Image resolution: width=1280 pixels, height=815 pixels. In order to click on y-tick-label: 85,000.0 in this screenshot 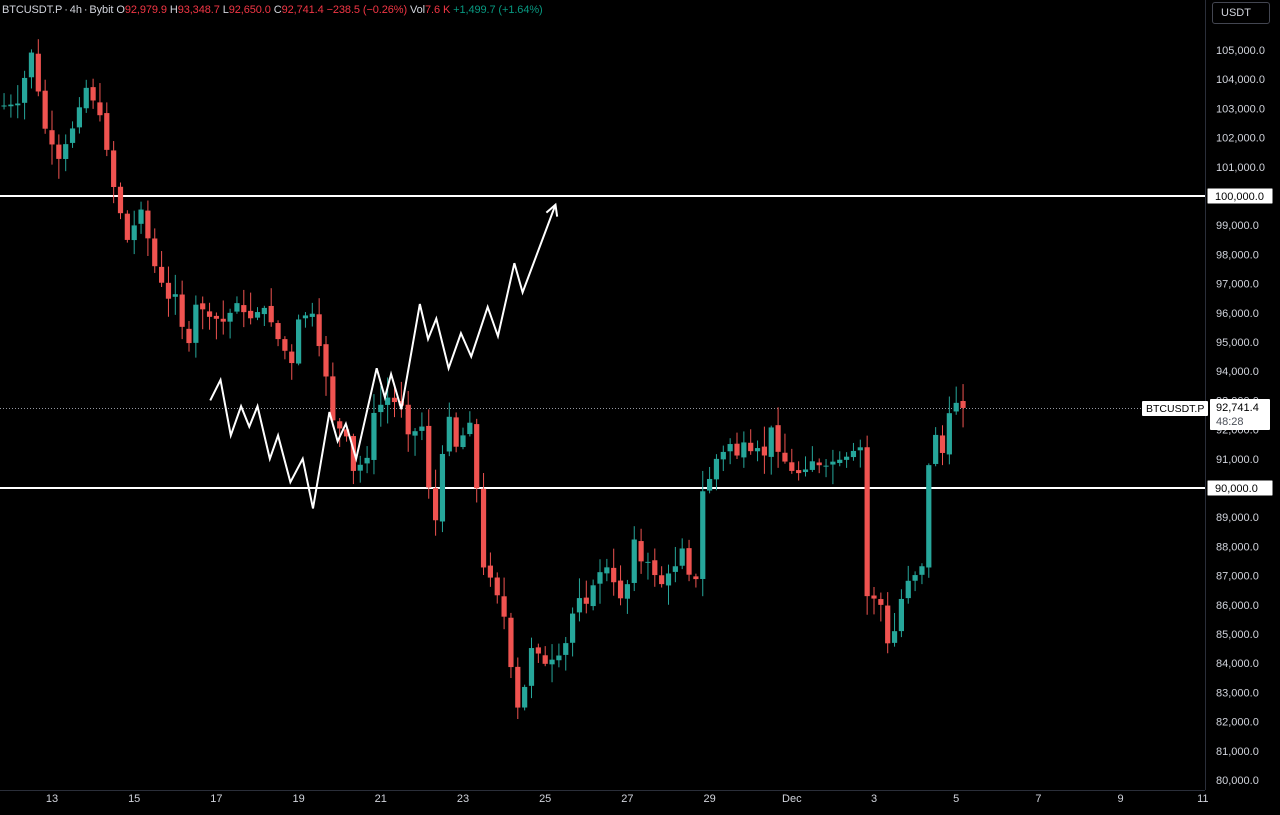, I will do `click(1237, 635)`.